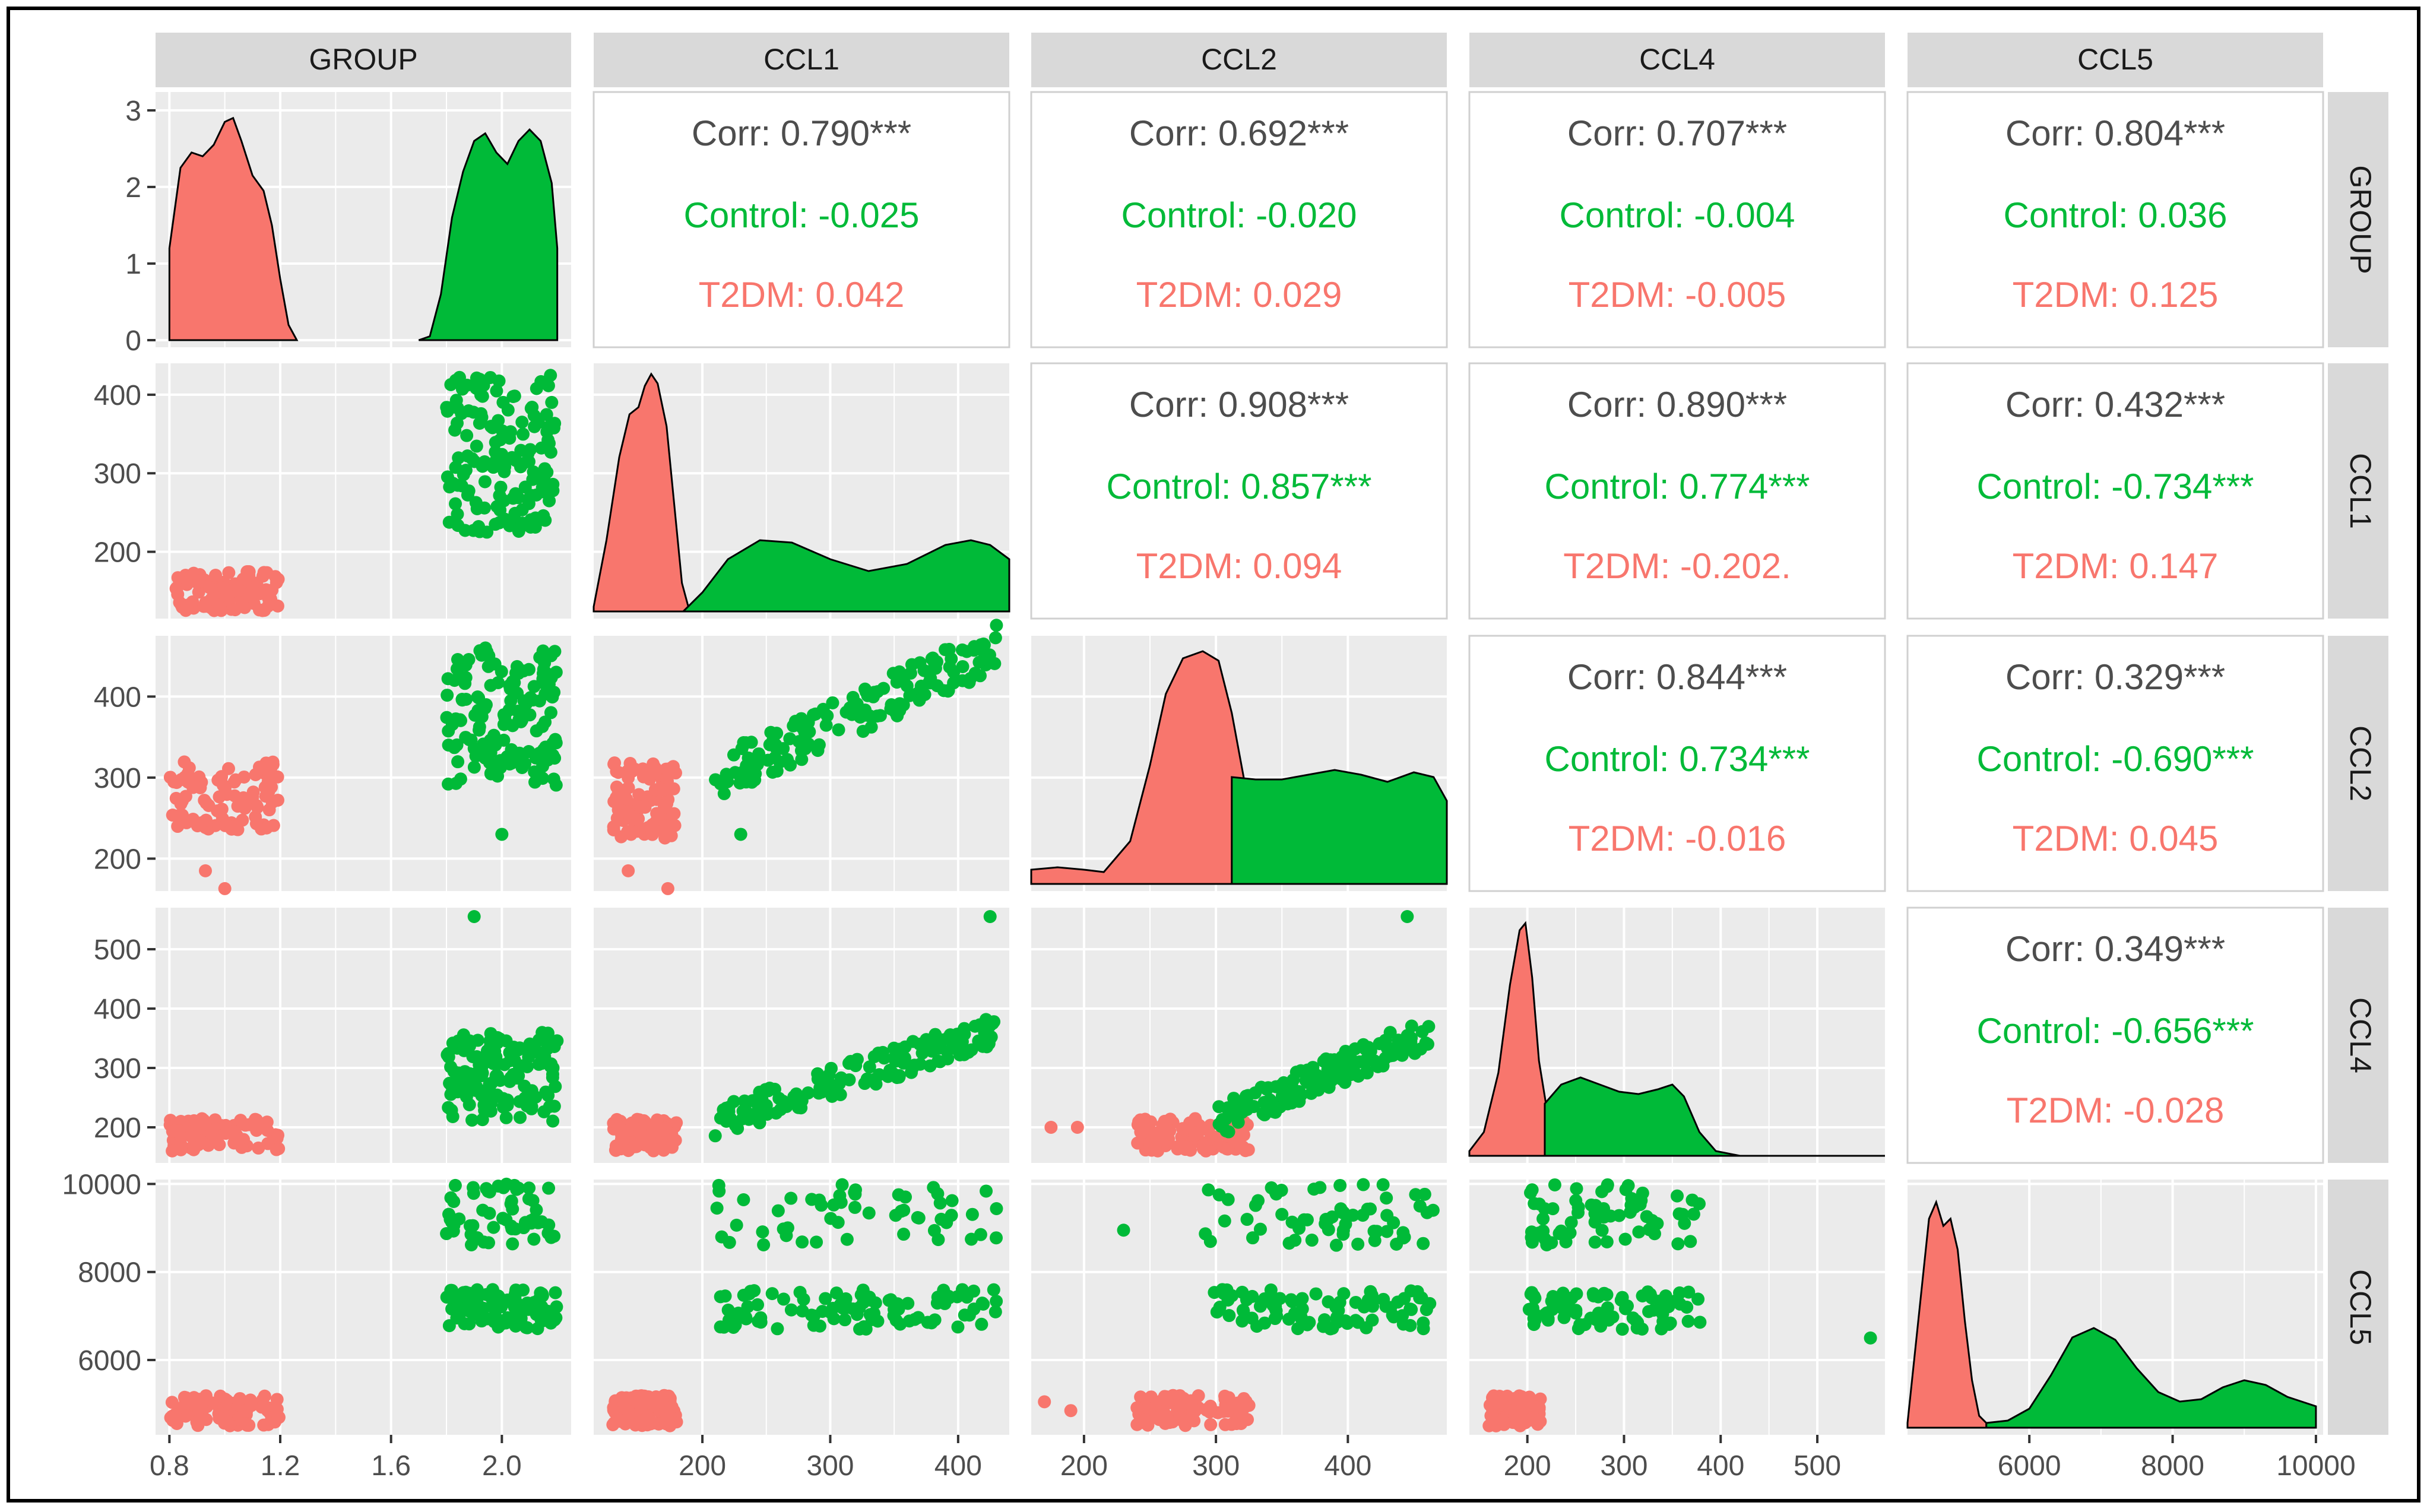 The width and height of the screenshot is (2427, 1512). I want to click on corr-control-label: Control: -0.690***, so click(2115, 759).